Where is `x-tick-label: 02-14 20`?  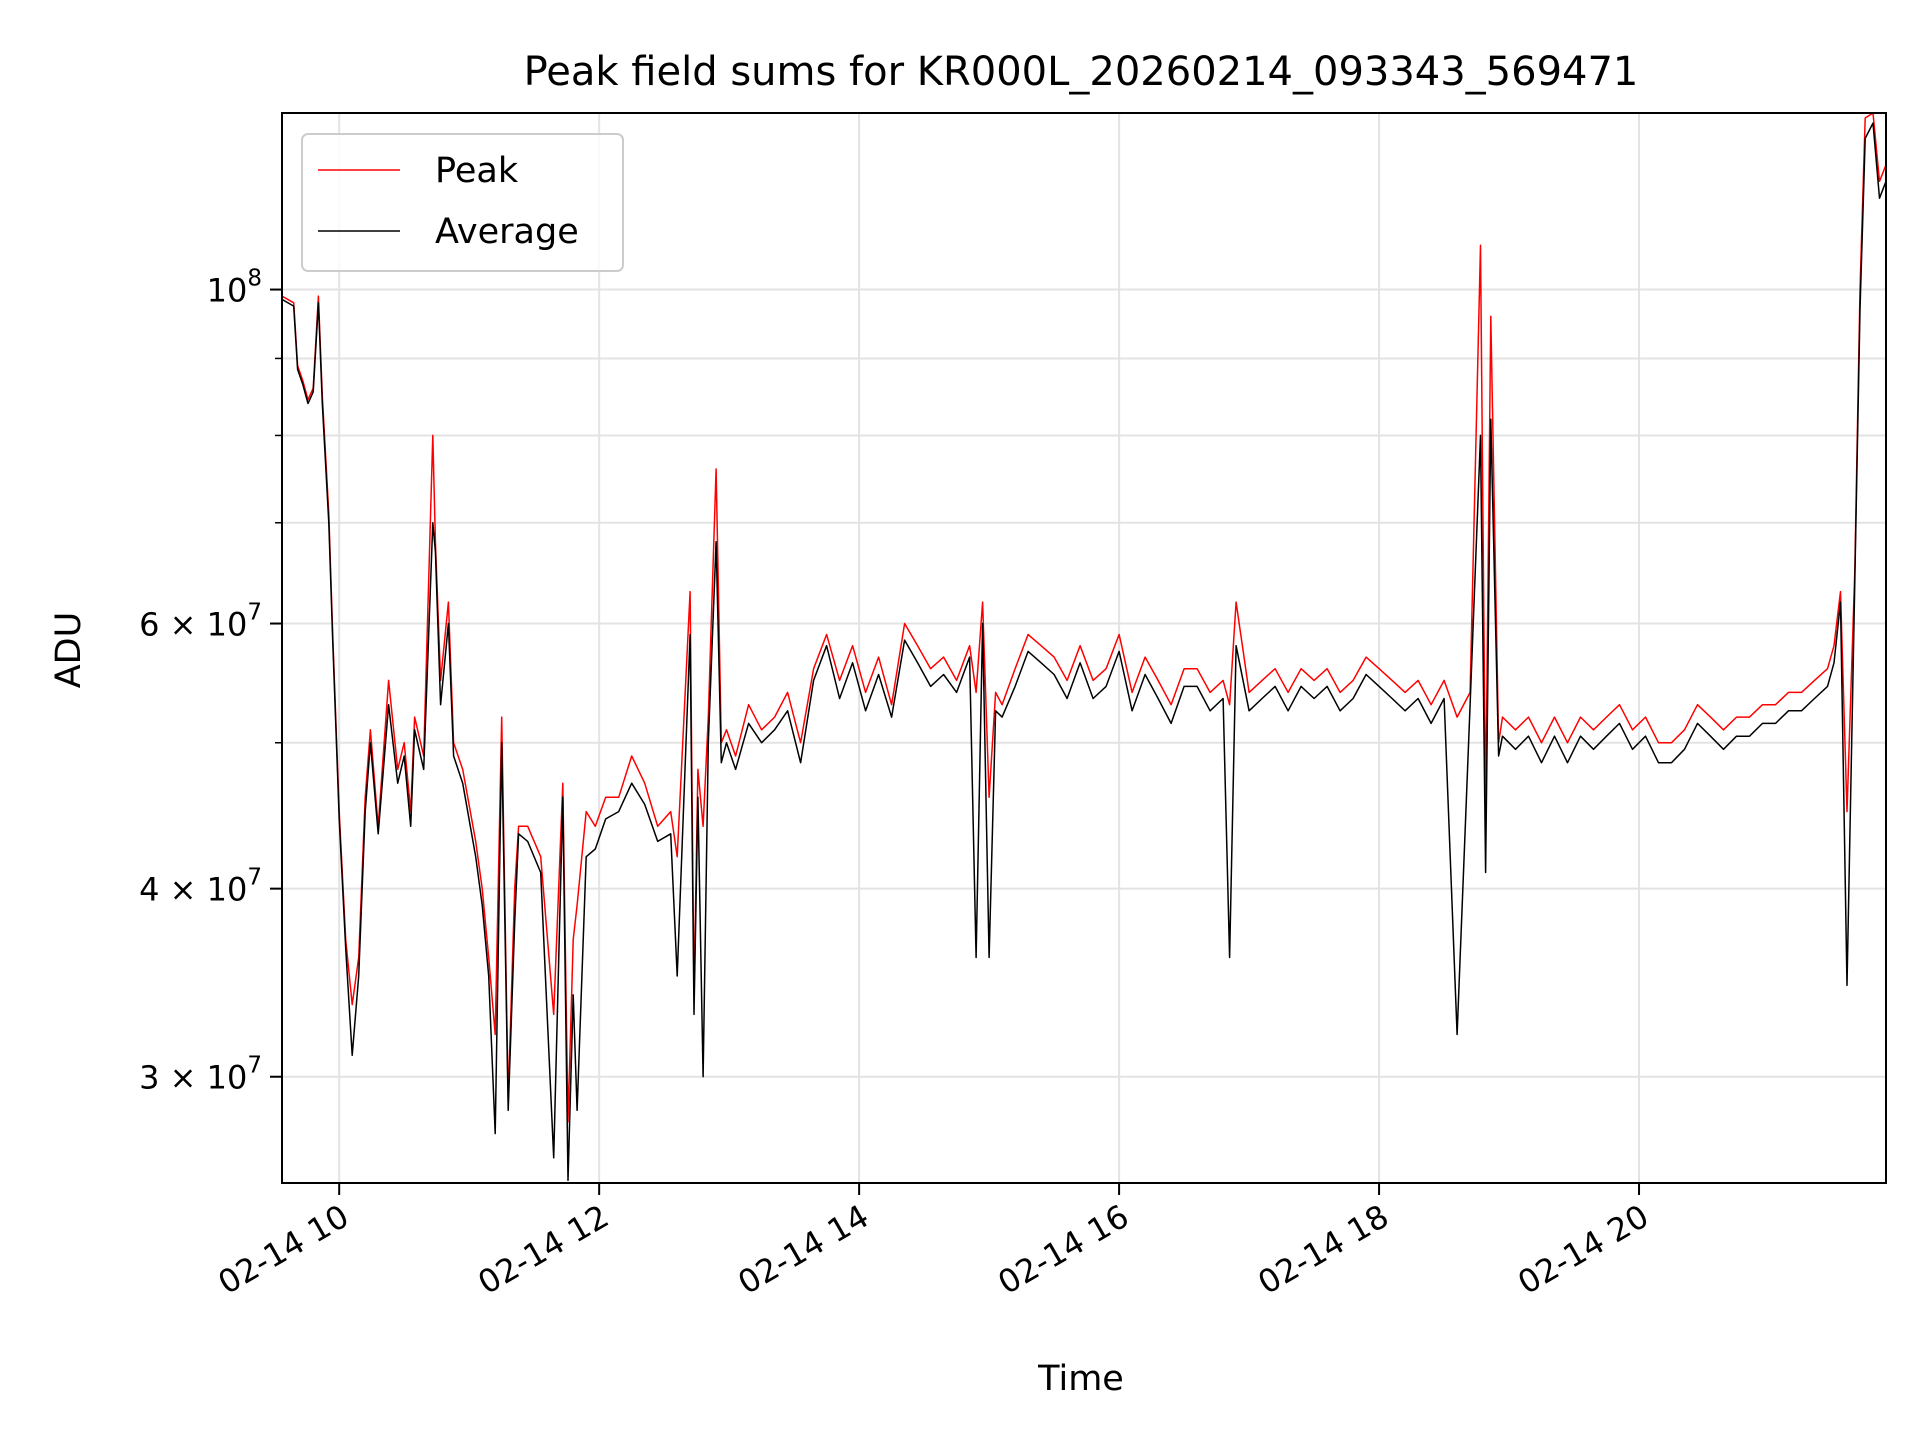
x-tick-label: 02-14 20 is located at coordinates (1583, 1249).